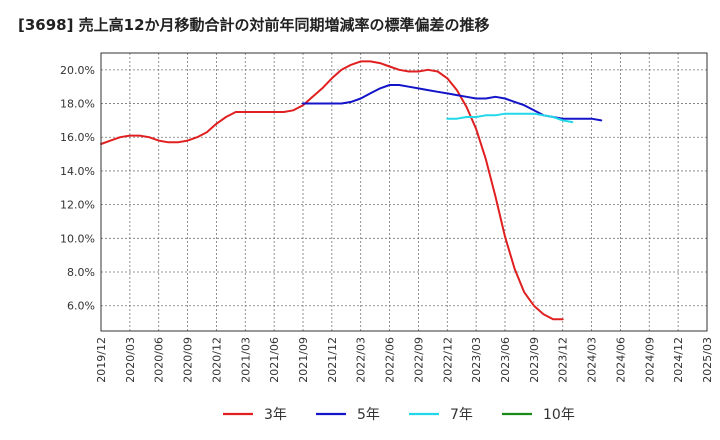 This screenshot has width=720, height=440. Describe the element at coordinates (81, 272) in the screenshot. I see `y-tick-label: 8.0%` at that location.